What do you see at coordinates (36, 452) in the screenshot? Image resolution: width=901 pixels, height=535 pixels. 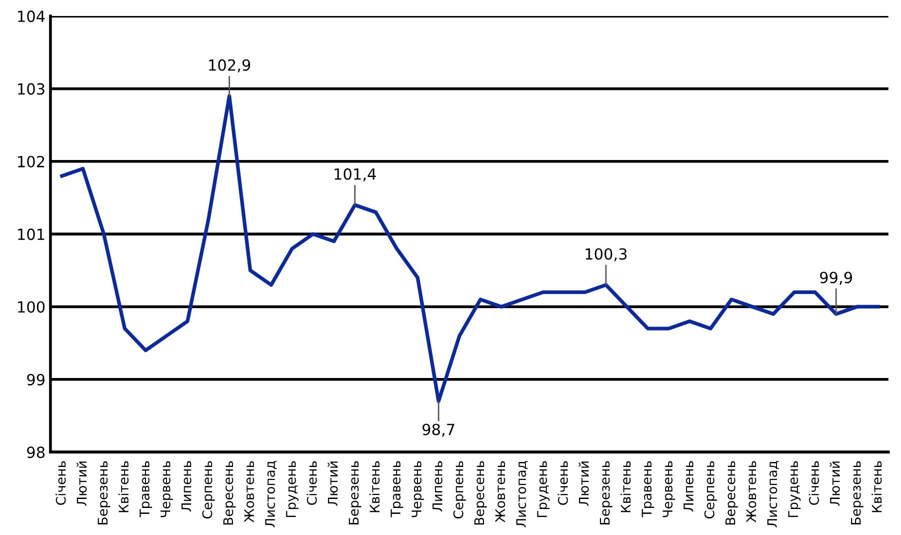 I see `y-tick-label: 98` at bounding box center [36, 452].